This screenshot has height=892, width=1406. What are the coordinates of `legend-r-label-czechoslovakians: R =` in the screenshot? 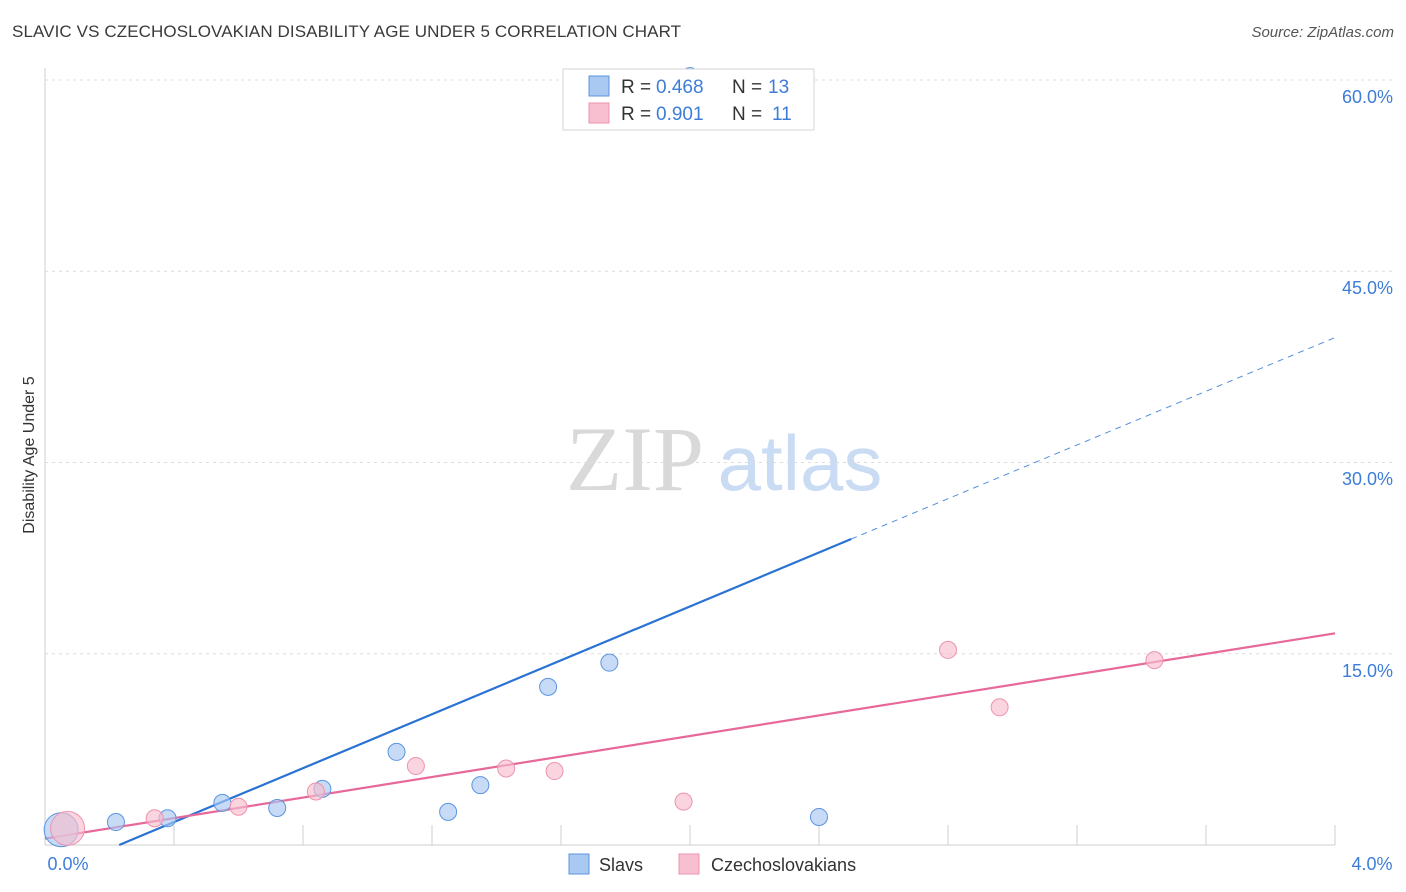 It's located at (638, 114).